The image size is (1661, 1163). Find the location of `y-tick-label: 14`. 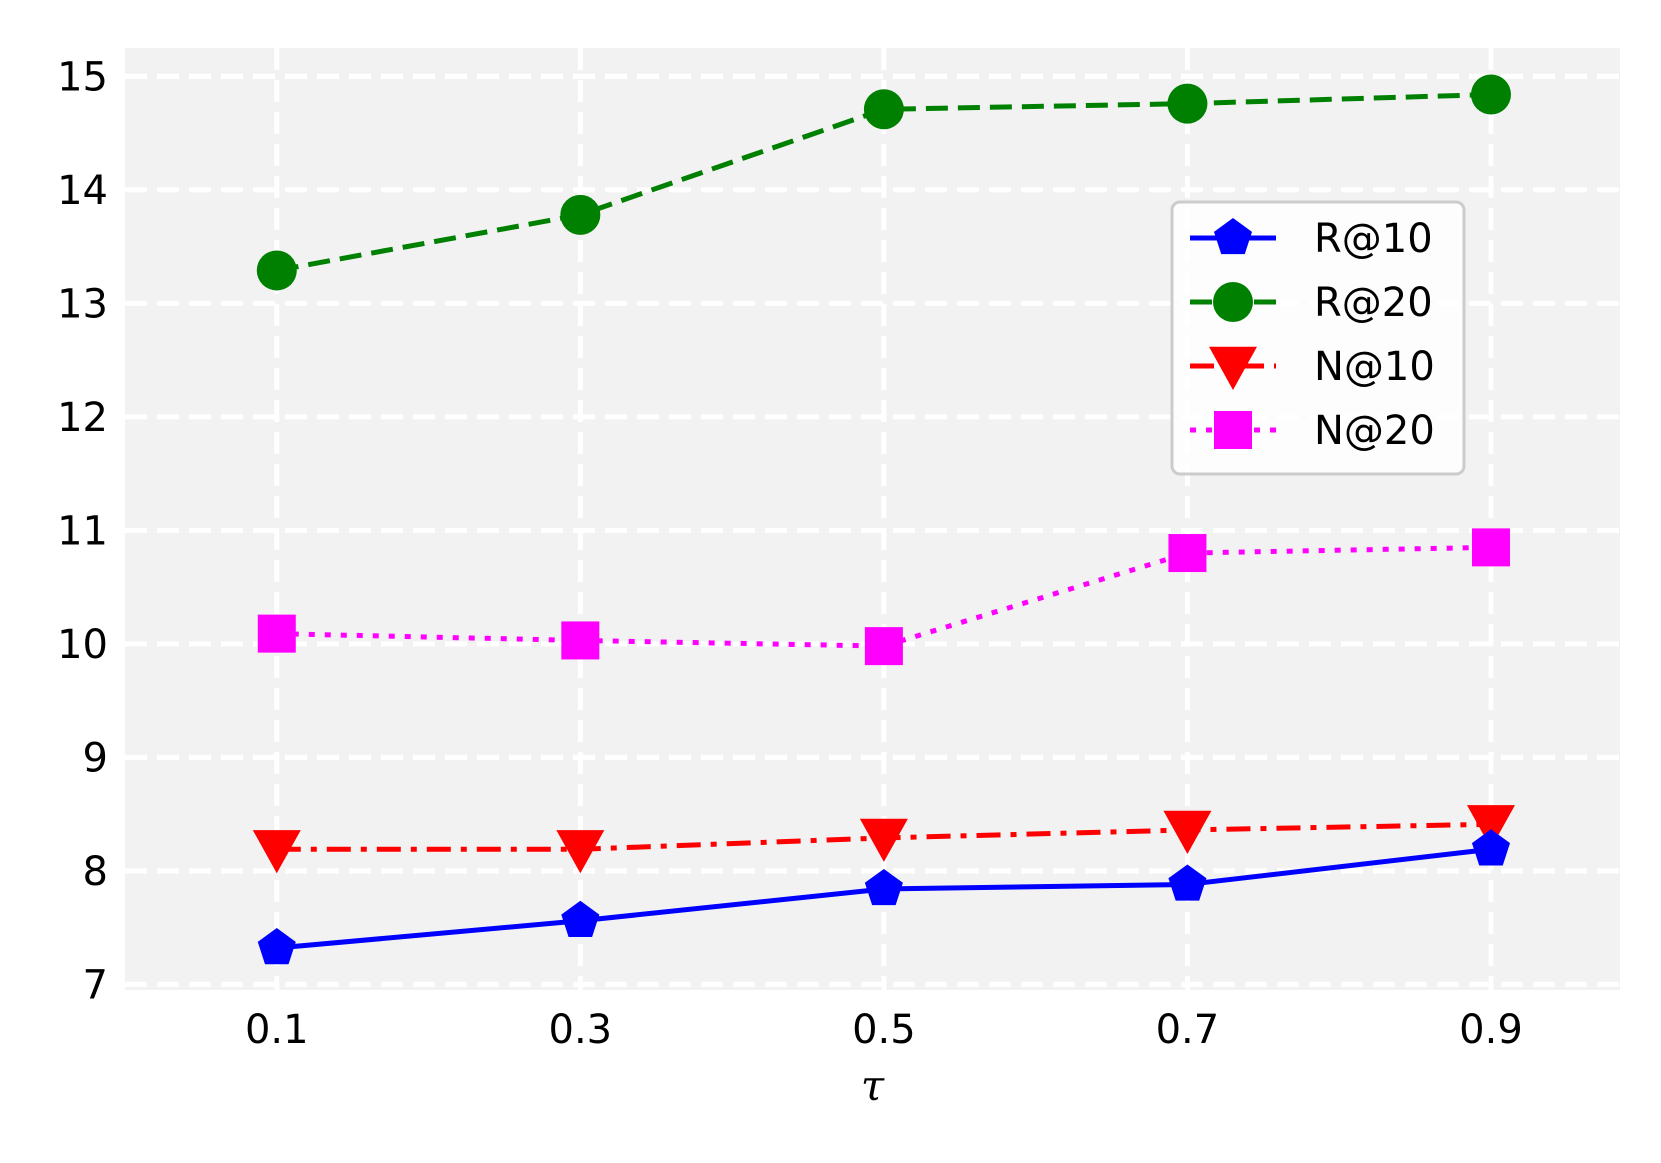

y-tick-label: 14 is located at coordinates (82, 191).